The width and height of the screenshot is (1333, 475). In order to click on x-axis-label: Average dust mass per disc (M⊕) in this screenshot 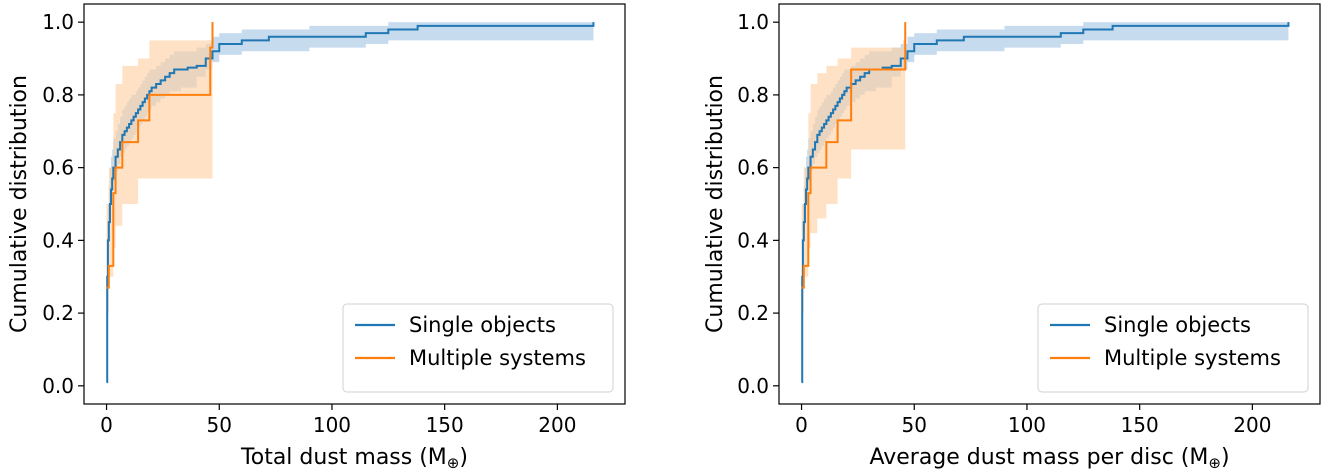, I will do `click(1049, 458)`.